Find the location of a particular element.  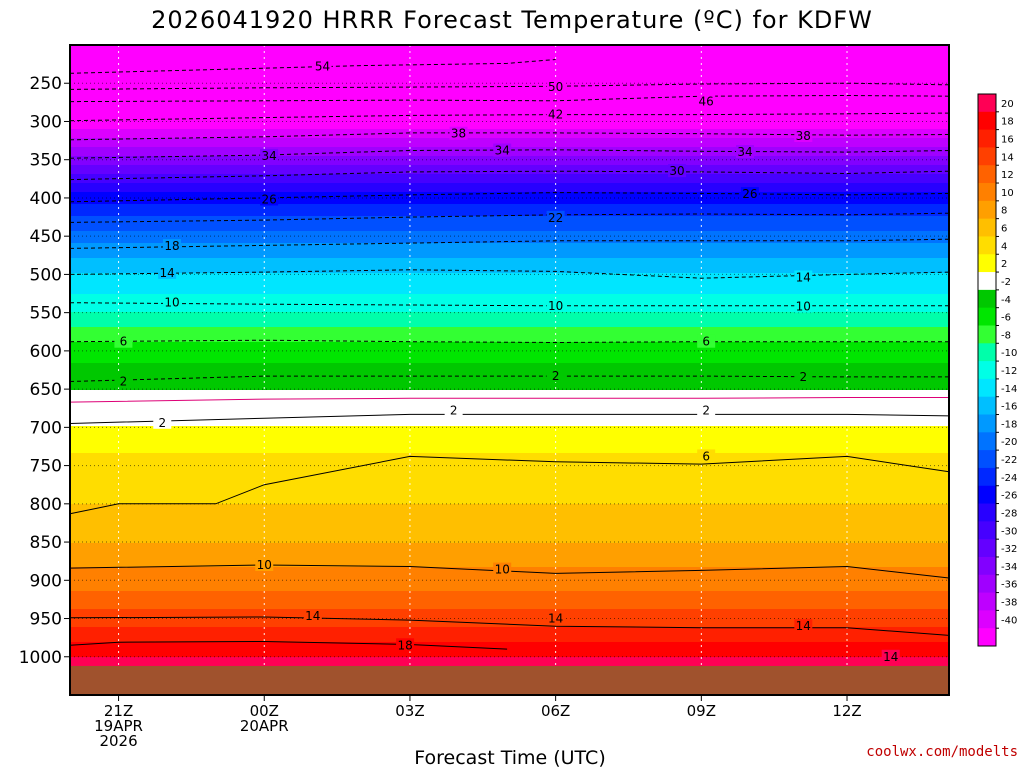

colorbar-label: -26 is located at coordinates (1009, 496).